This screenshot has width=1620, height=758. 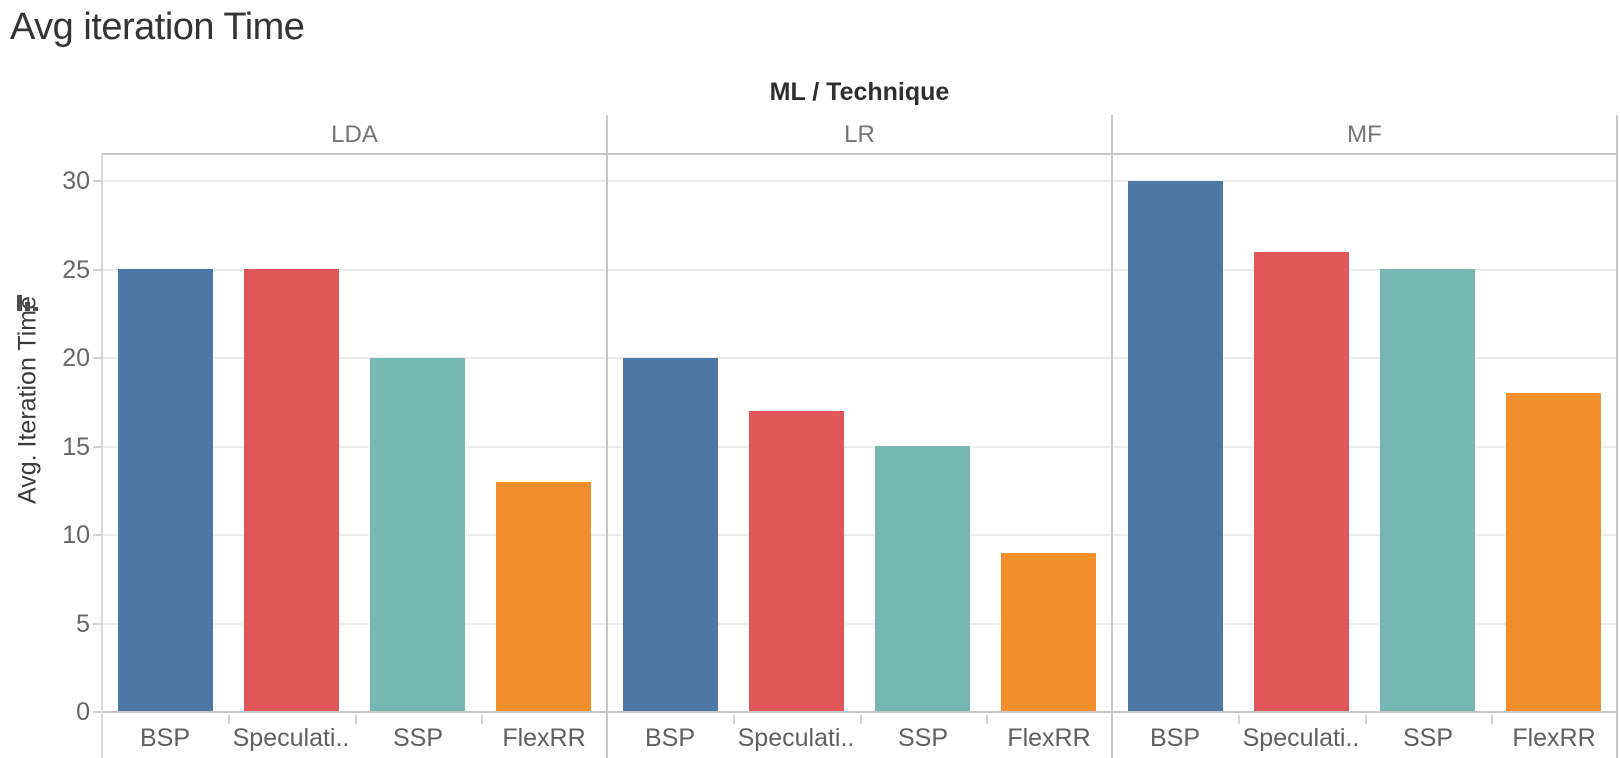 What do you see at coordinates (1049, 738) in the screenshot?
I see `x-label-lr-flexrr: FlexRR` at bounding box center [1049, 738].